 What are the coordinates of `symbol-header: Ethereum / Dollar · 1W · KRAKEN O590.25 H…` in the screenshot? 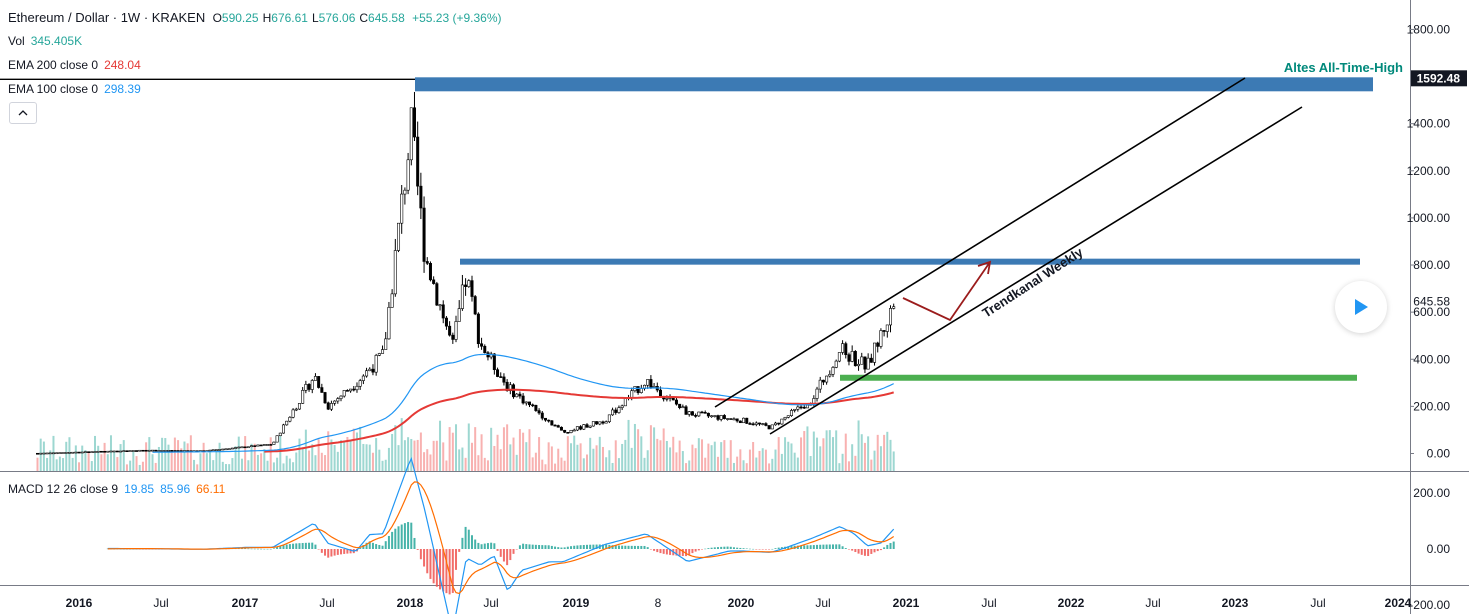 It's located at (255, 17).